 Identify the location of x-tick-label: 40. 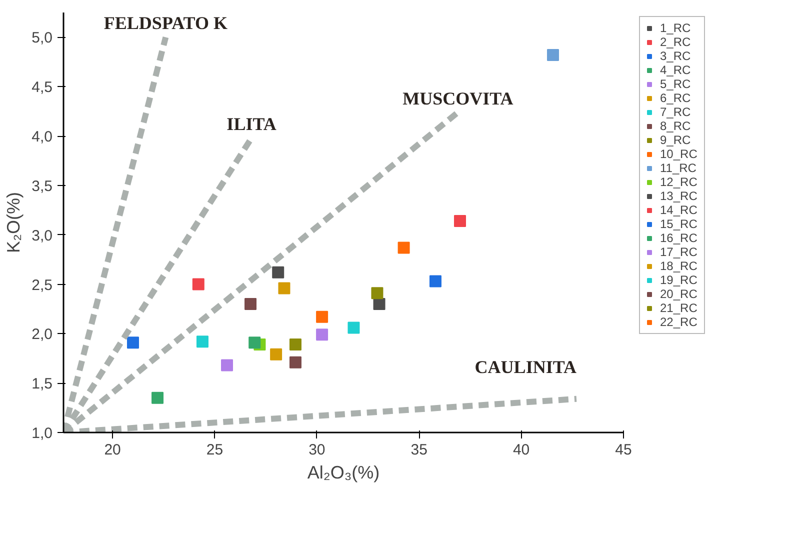
(521, 450).